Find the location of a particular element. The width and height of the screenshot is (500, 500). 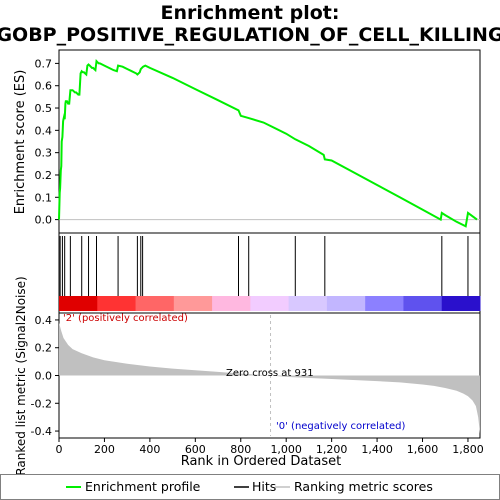

chart-title-line1: Enrichment plot: is located at coordinates (250, 13).